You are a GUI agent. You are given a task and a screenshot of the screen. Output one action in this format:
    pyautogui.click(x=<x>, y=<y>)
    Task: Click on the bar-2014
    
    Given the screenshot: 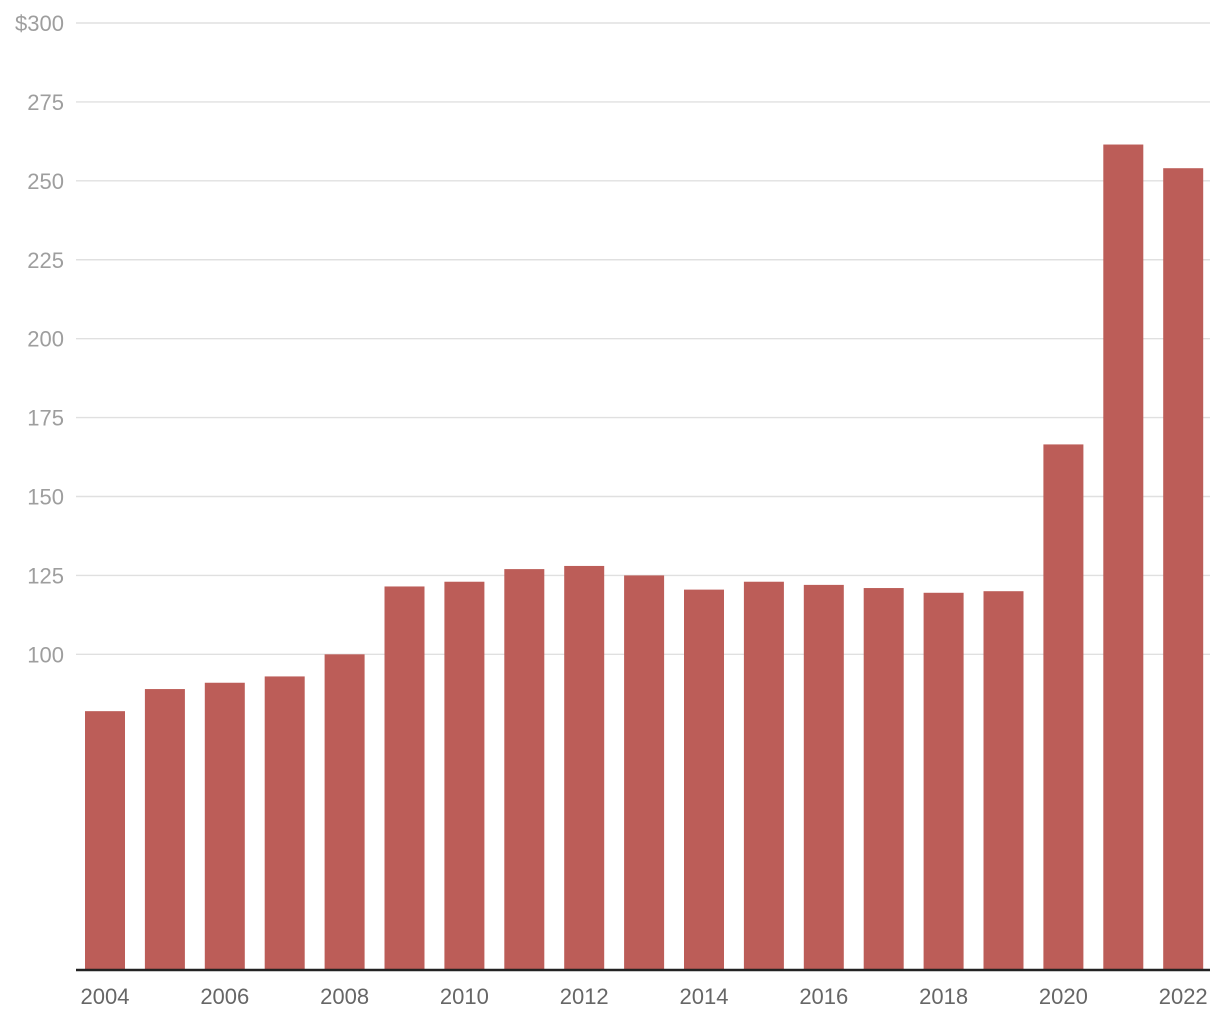 What is the action you would take?
    pyautogui.click(x=704, y=779)
    